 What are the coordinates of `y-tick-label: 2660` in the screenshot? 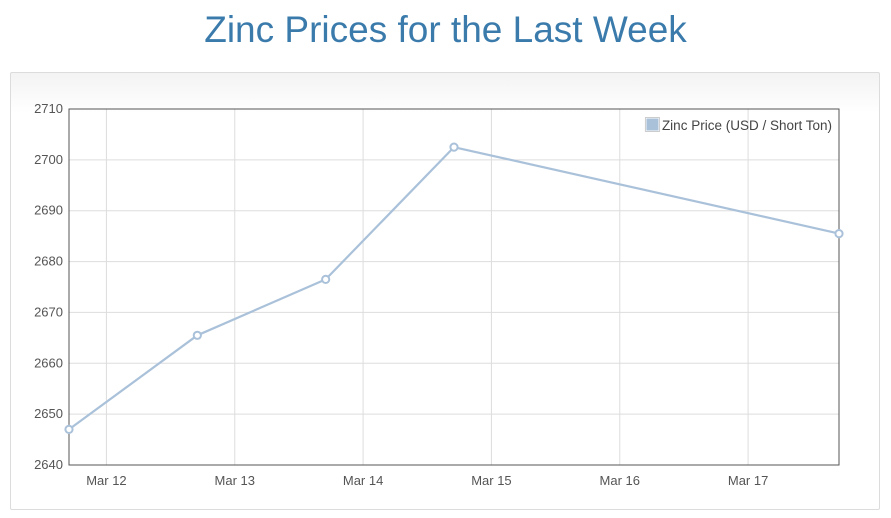 It's located at (48, 362).